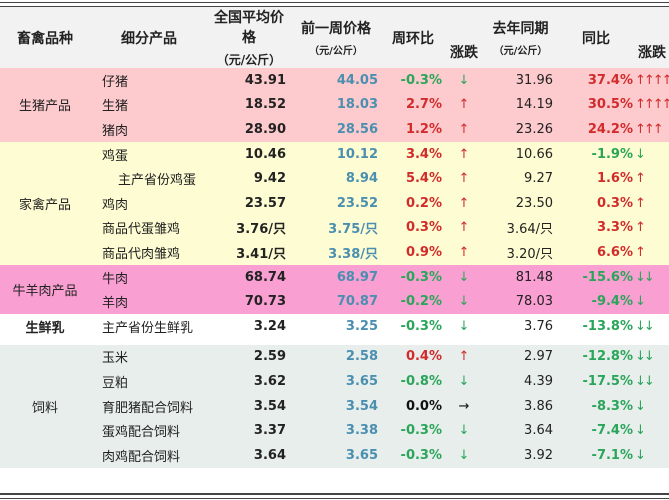 The height and width of the screenshot is (500, 669). What do you see at coordinates (614, 228) in the screenshot?
I see `yoy-cell: 3.3%` at bounding box center [614, 228].